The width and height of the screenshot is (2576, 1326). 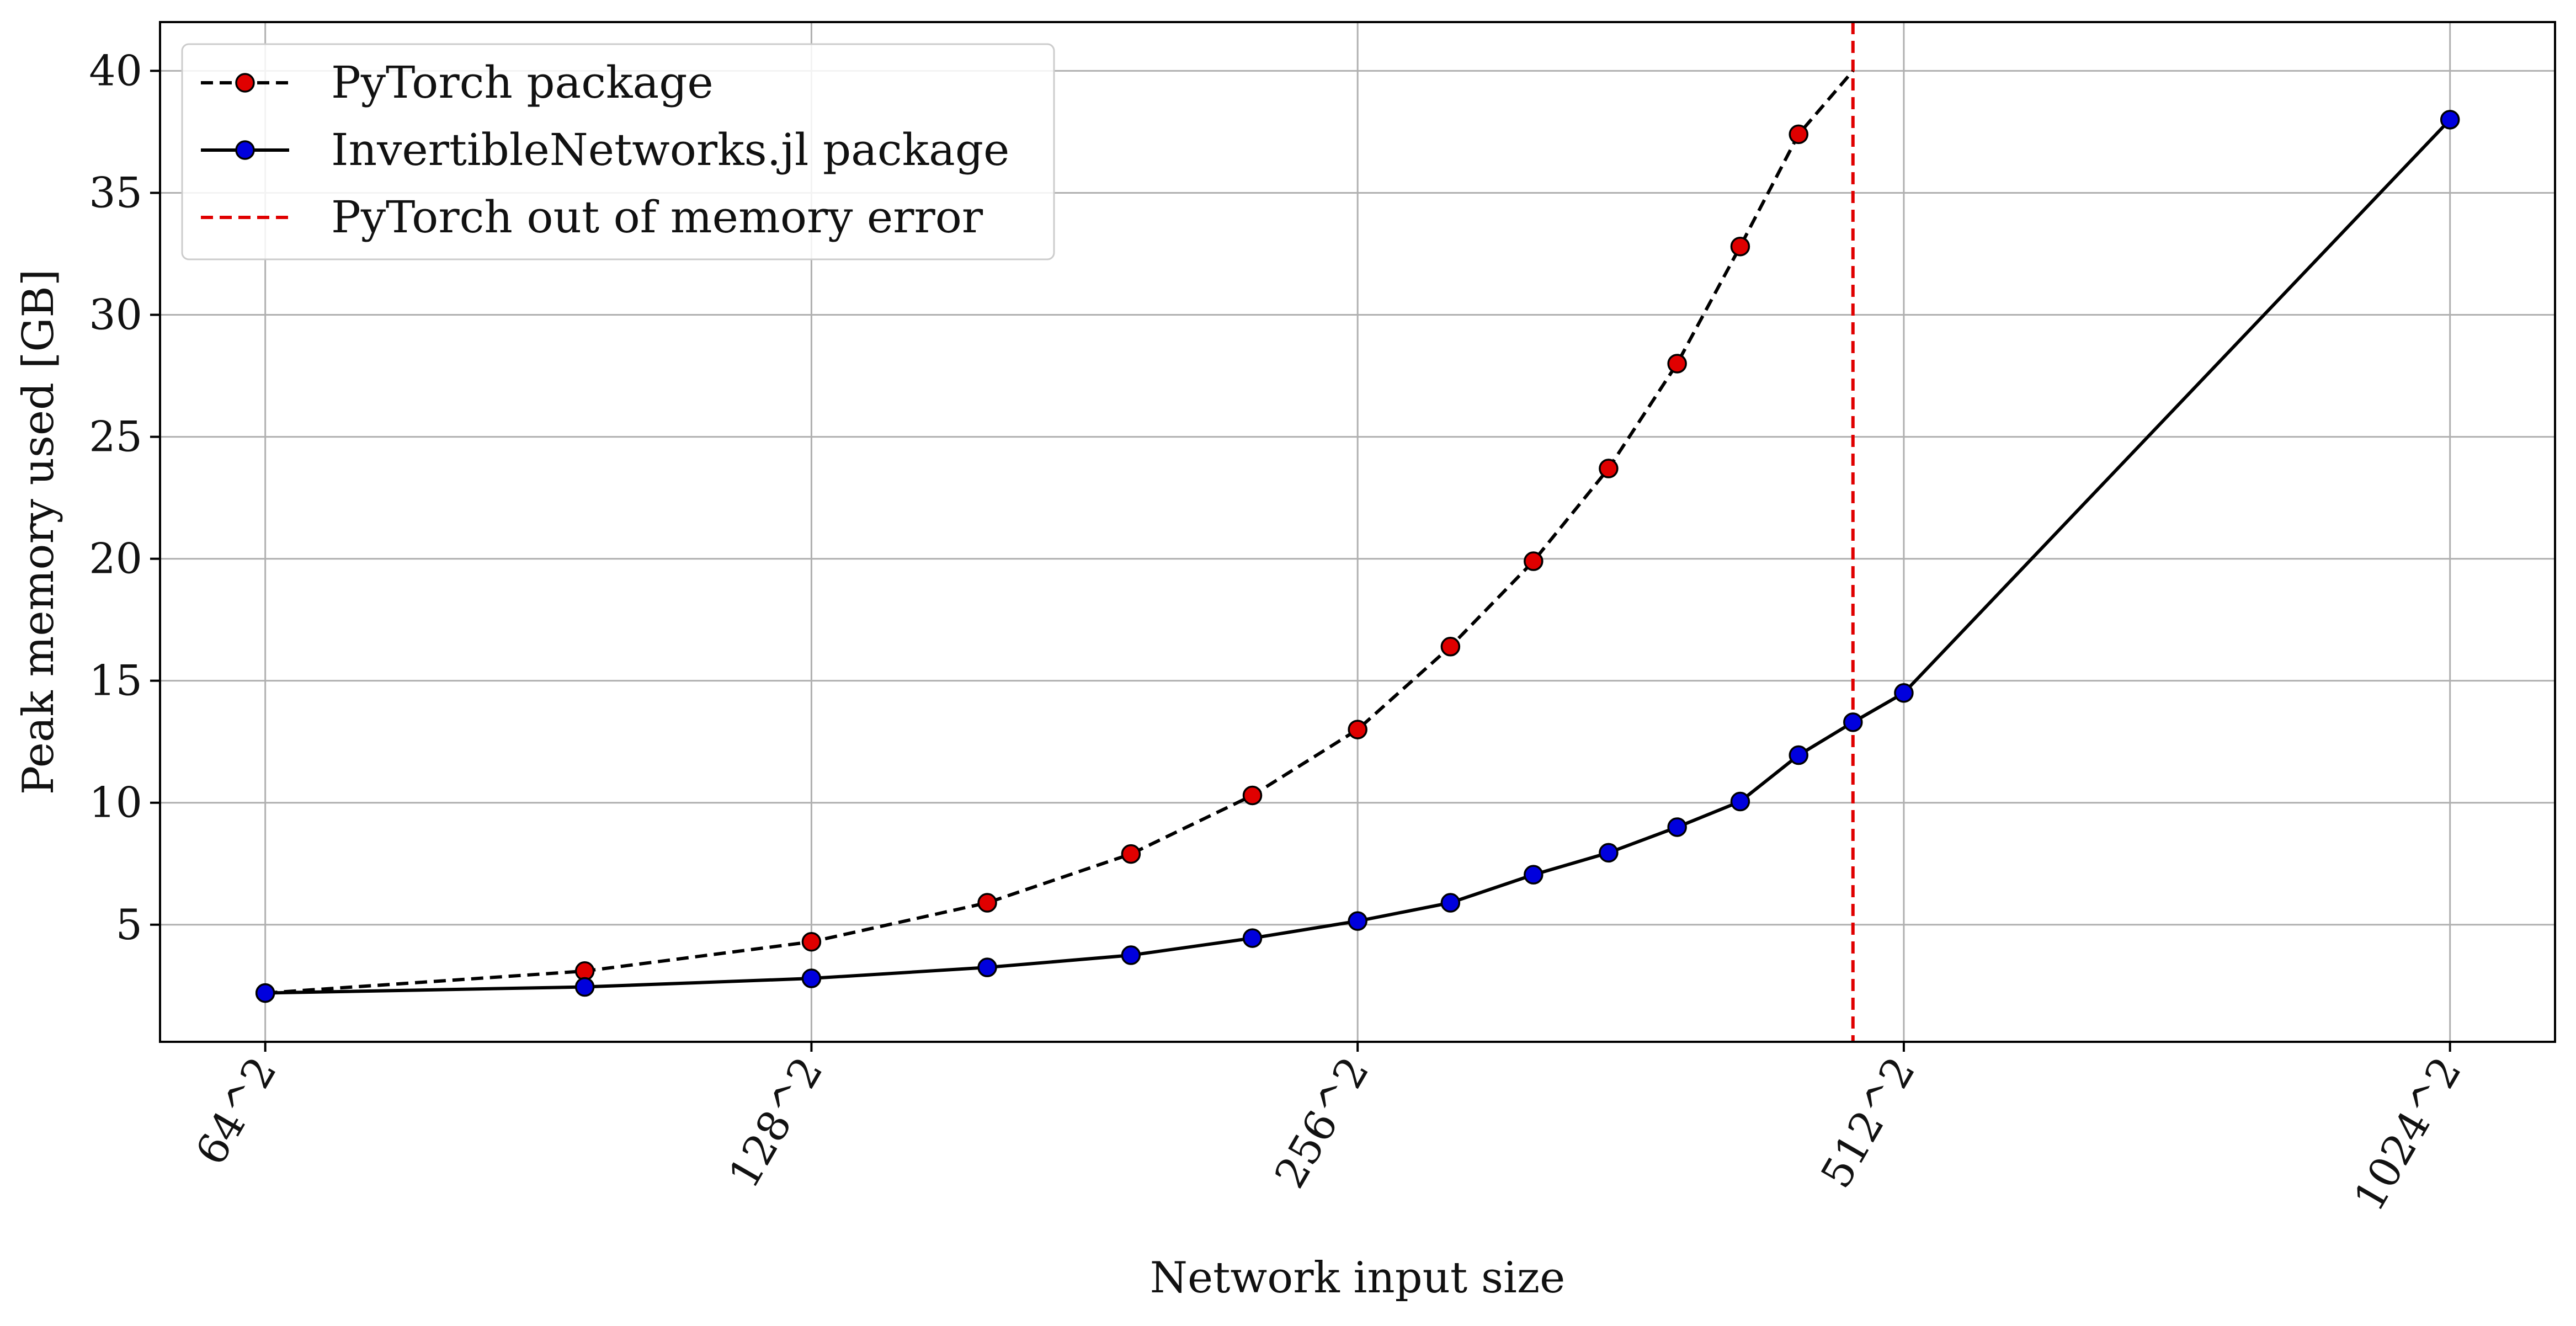 What do you see at coordinates (1322, 1122) in the screenshot?
I see `x-tick-label: 256^2` at bounding box center [1322, 1122].